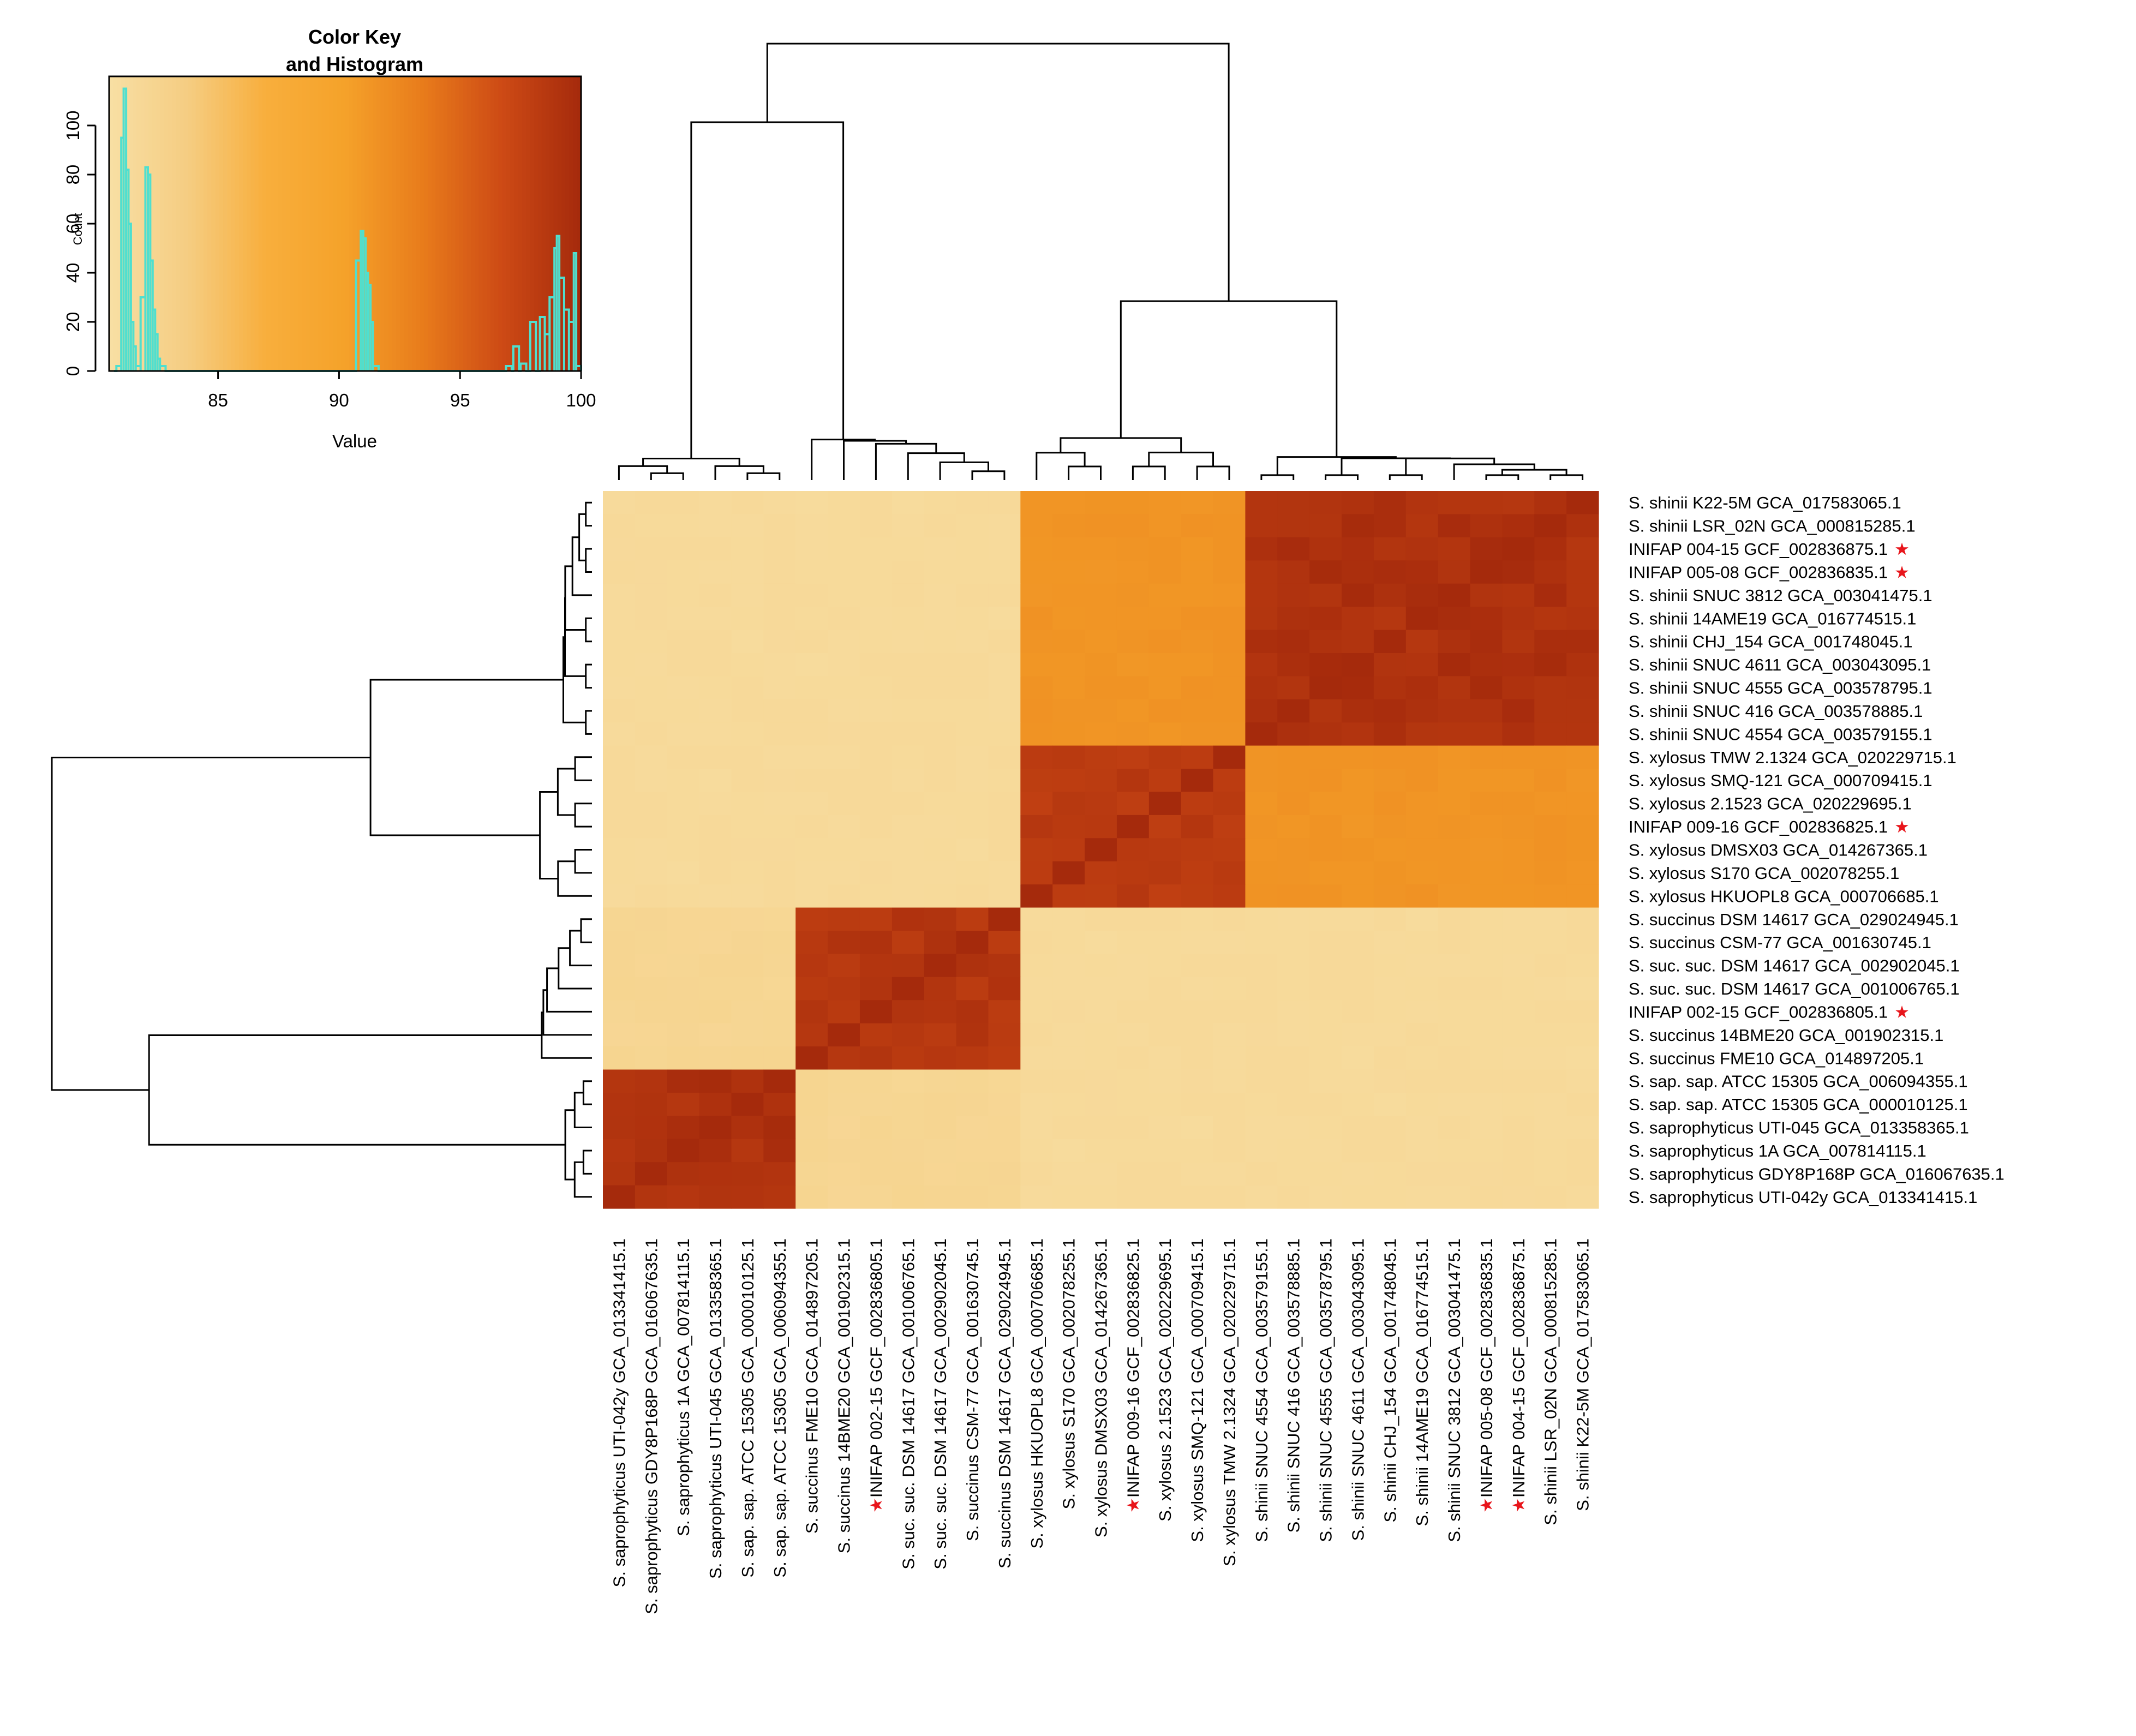  I want to click on row-label: S. saprophyticus 1A GCA_007814115.1, so click(1777, 1150).